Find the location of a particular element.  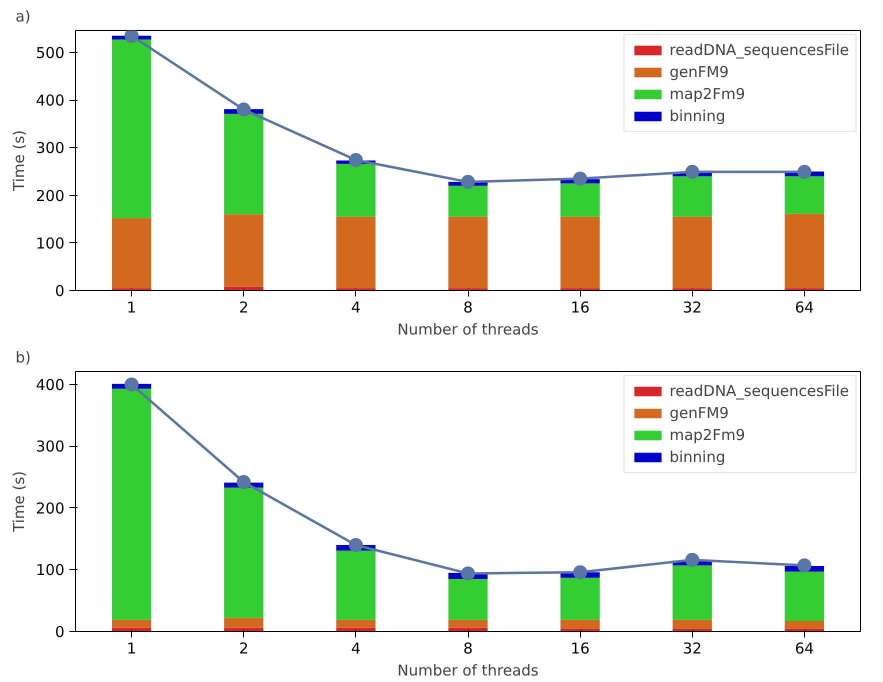

chart-title: b) is located at coordinates (23, 357).